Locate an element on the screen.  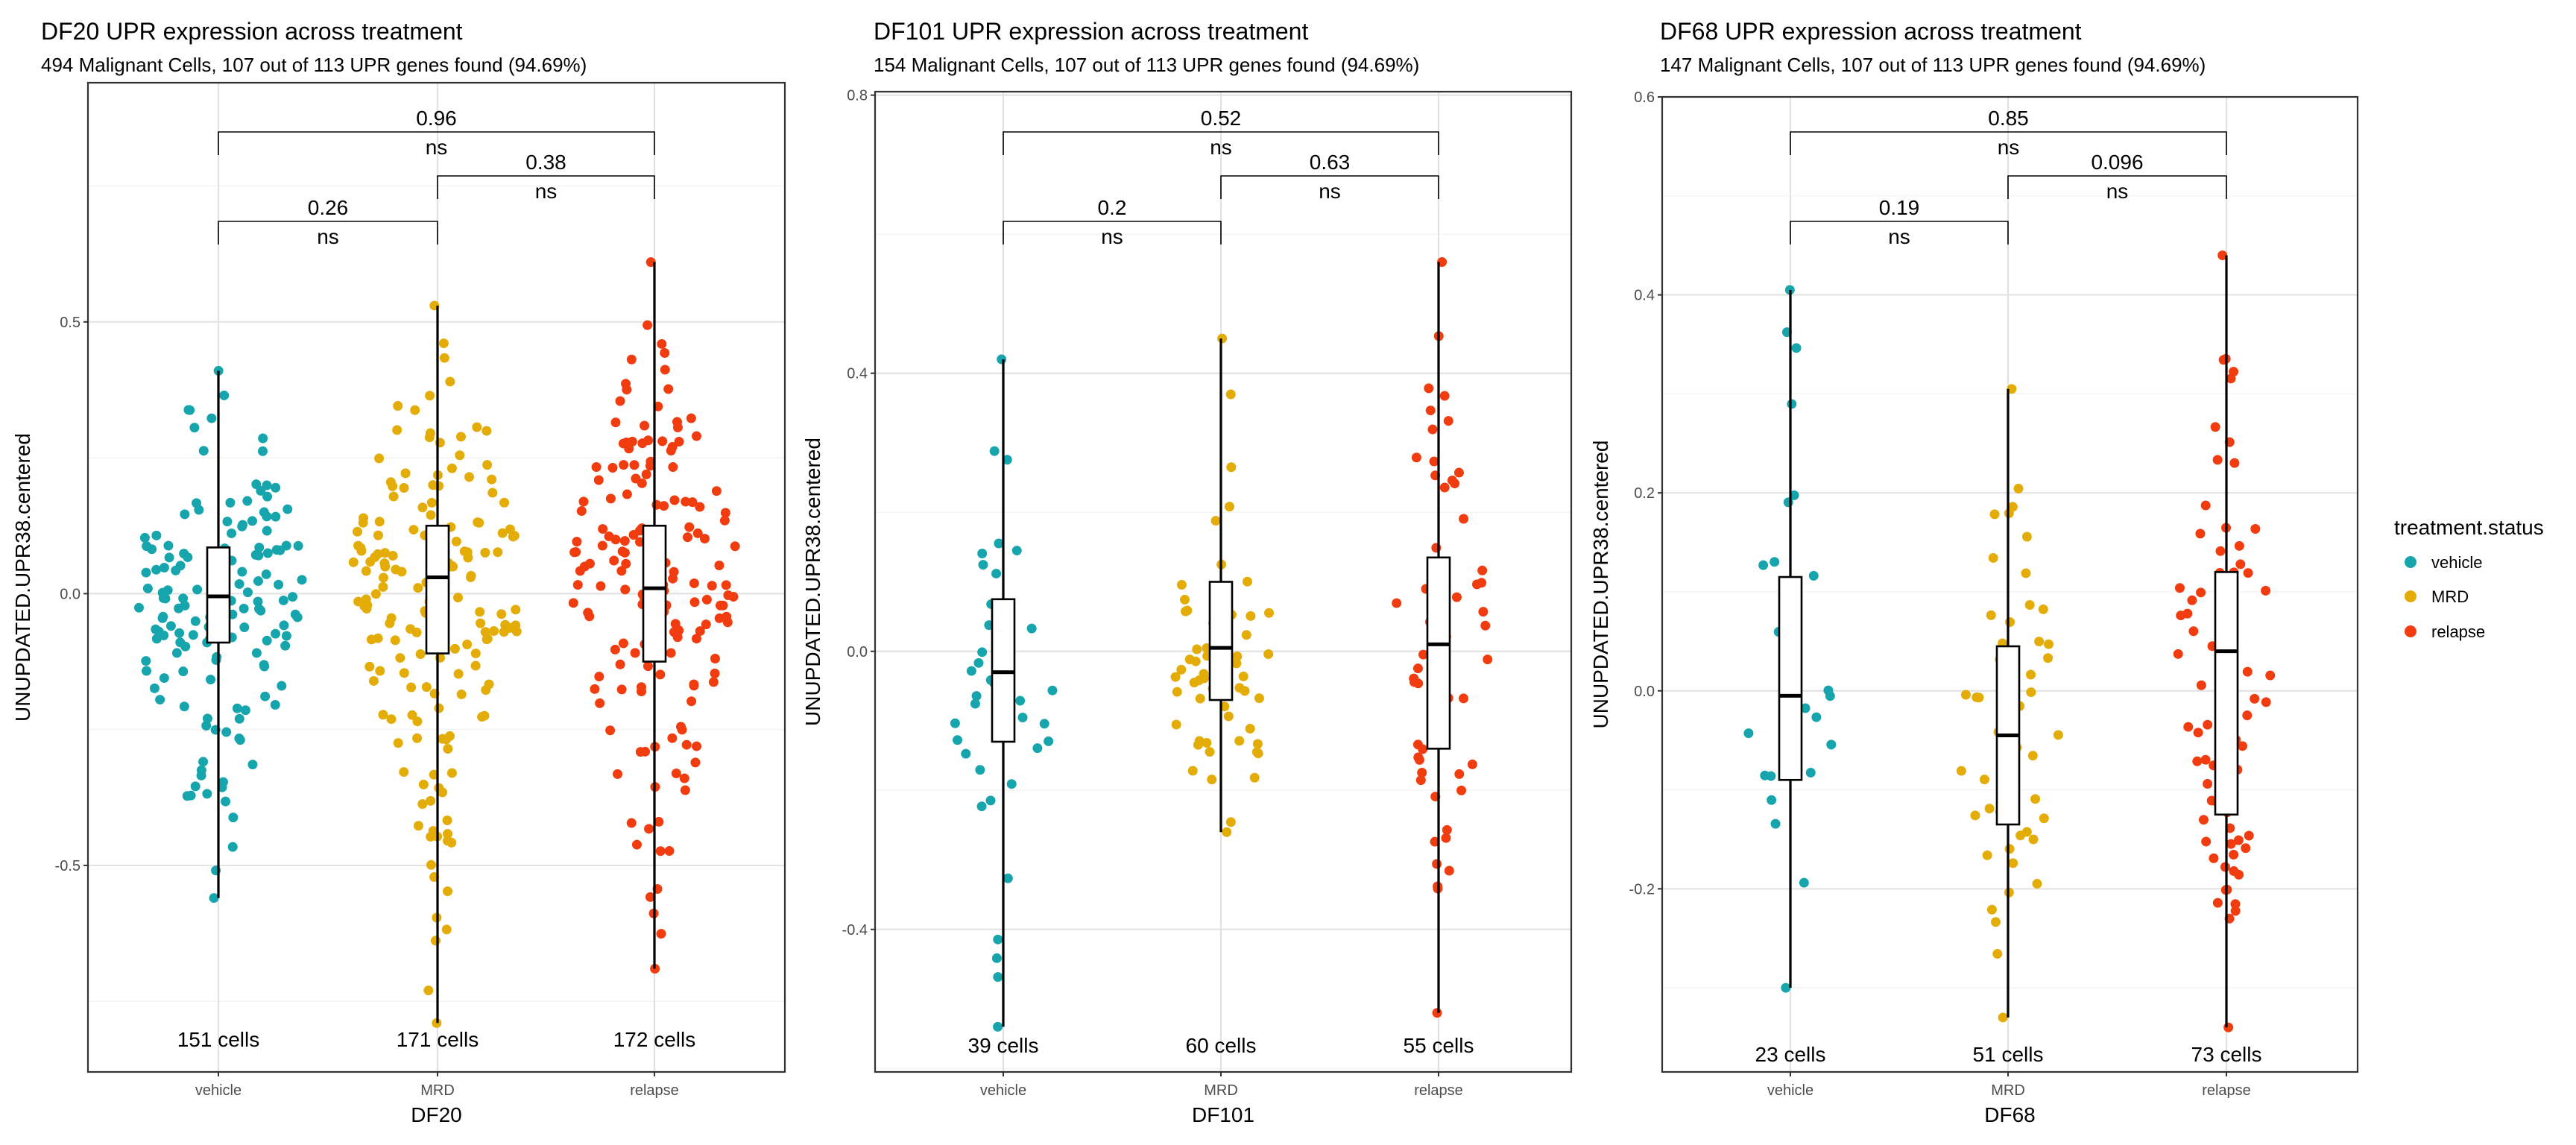
x-axis-label: DF20 is located at coordinates (436, 1115).